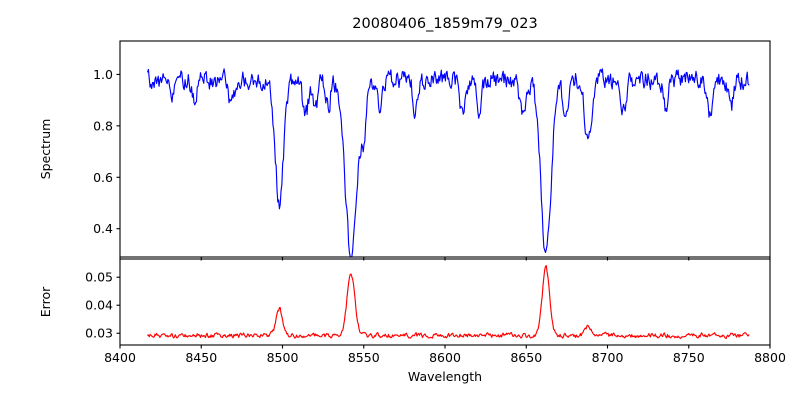 This screenshot has height=400, width=800. Describe the element at coordinates (103, 74) in the screenshot. I see `y-tick-label: 1.0` at that location.